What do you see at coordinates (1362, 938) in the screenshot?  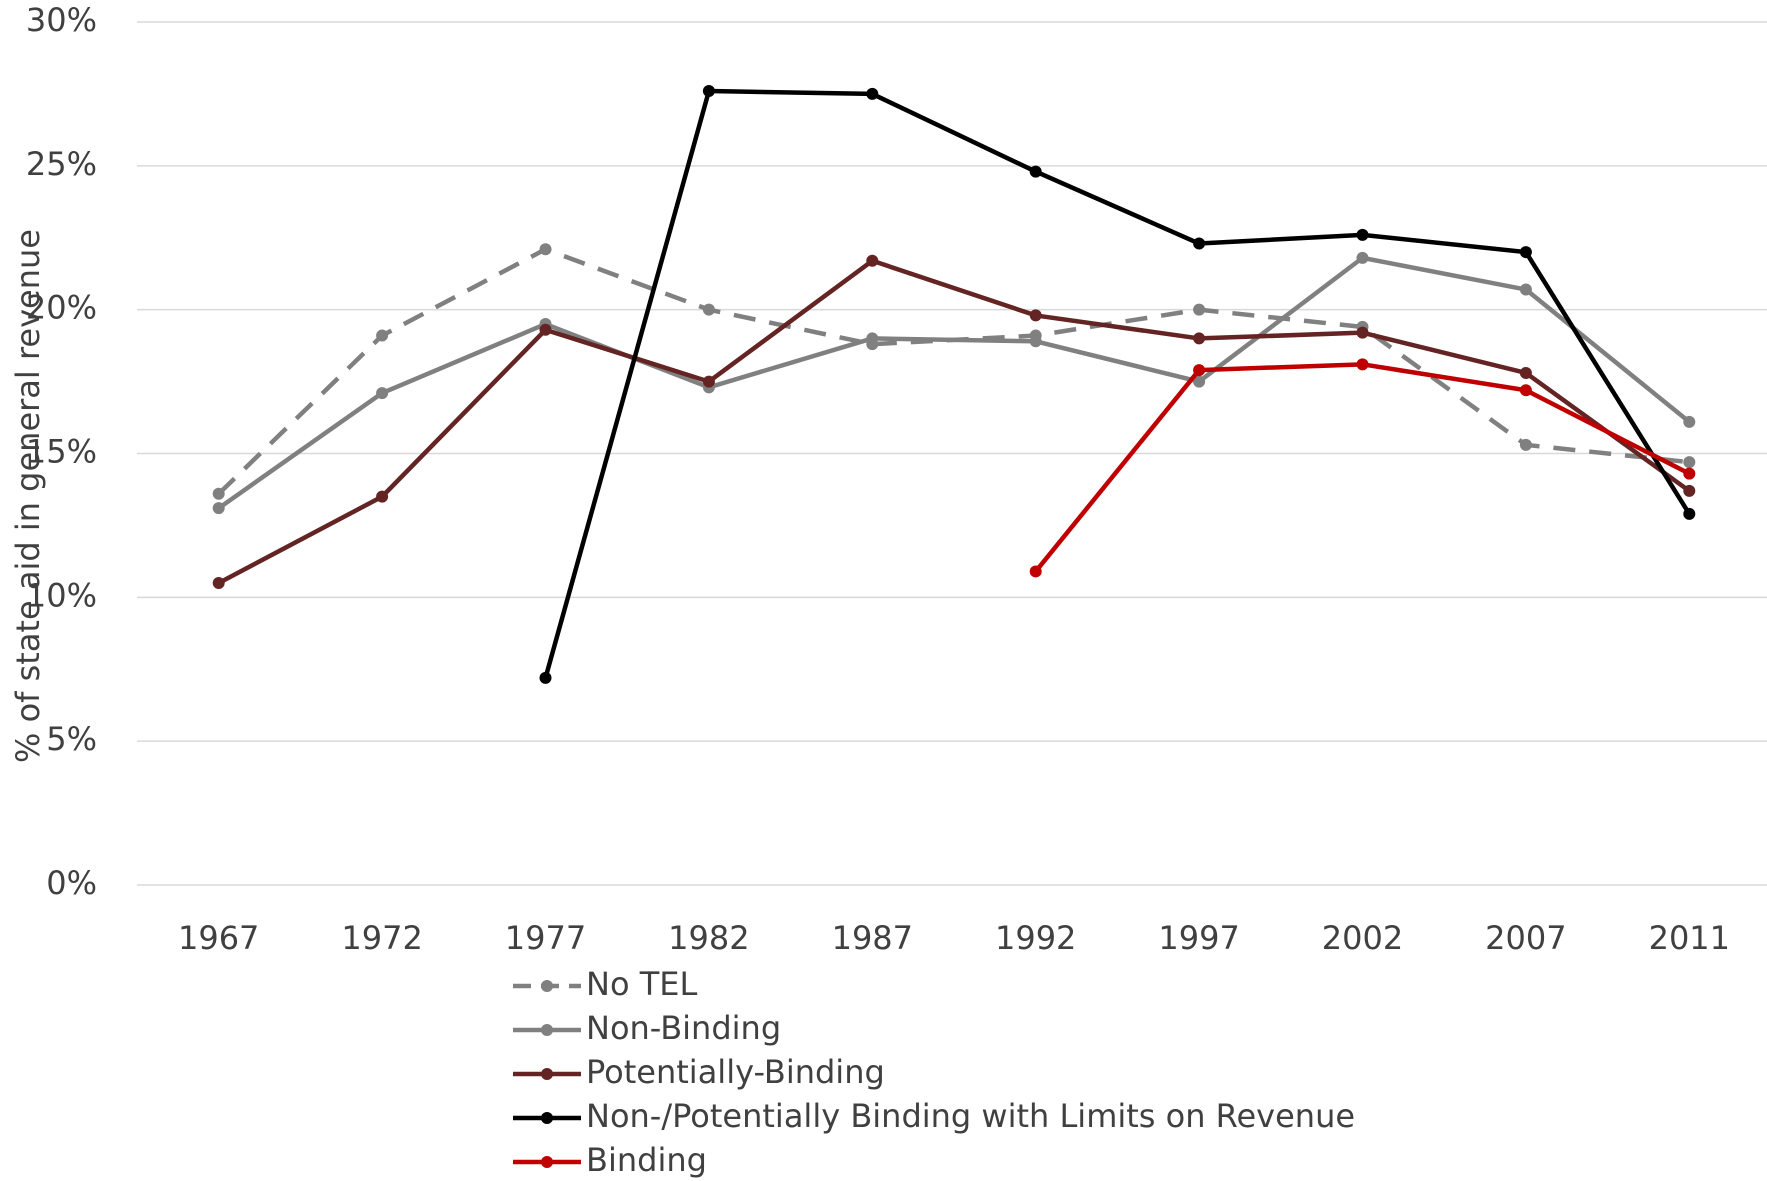 I see `x-tick-label: 2002` at bounding box center [1362, 938].